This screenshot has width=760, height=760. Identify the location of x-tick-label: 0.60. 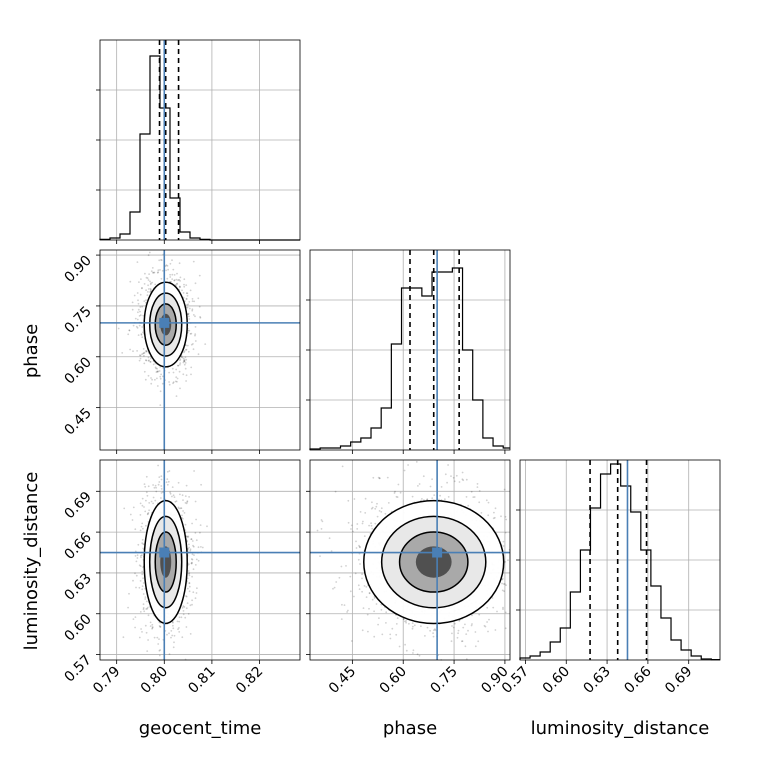
(393, 680).